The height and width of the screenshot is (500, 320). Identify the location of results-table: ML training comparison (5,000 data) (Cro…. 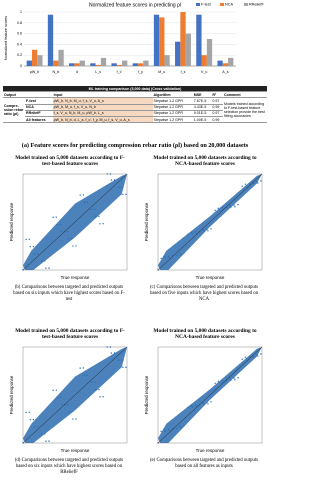
(135, 105).